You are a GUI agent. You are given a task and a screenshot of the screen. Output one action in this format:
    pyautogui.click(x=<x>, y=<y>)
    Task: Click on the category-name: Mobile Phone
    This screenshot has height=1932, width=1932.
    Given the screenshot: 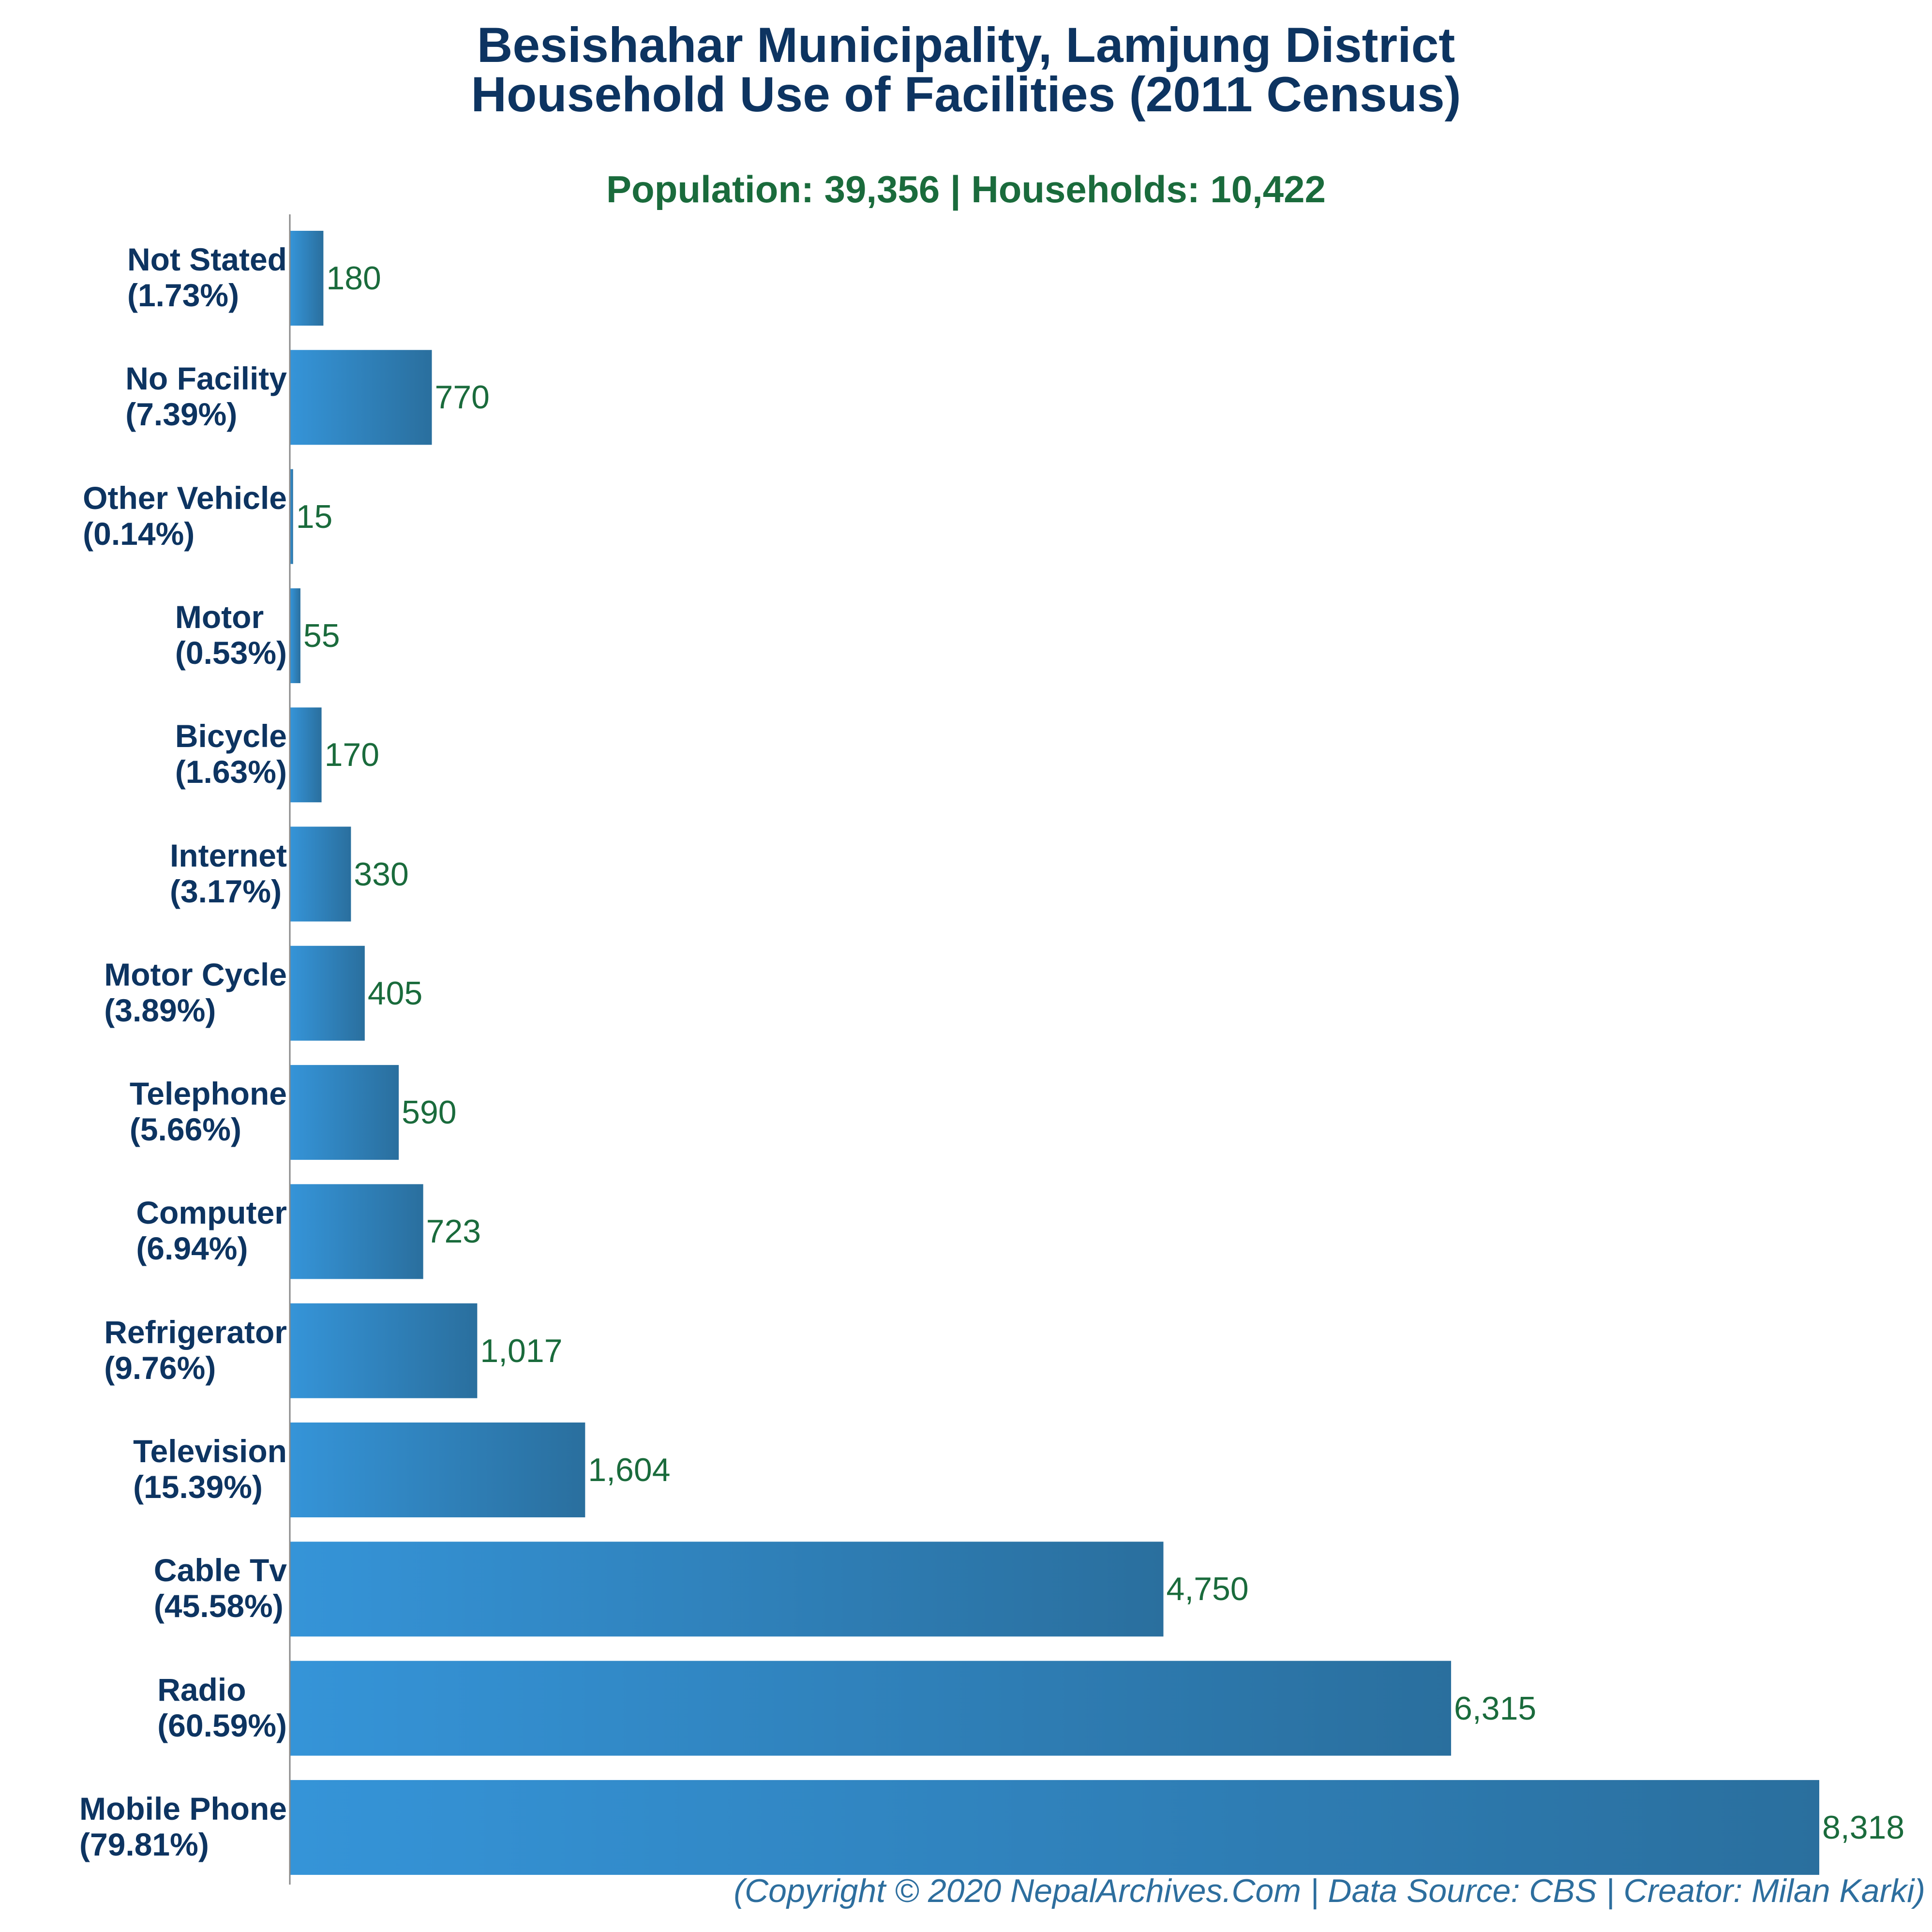 What is the action you would take?
    pyautogui.click(x=183, y=1808)
    